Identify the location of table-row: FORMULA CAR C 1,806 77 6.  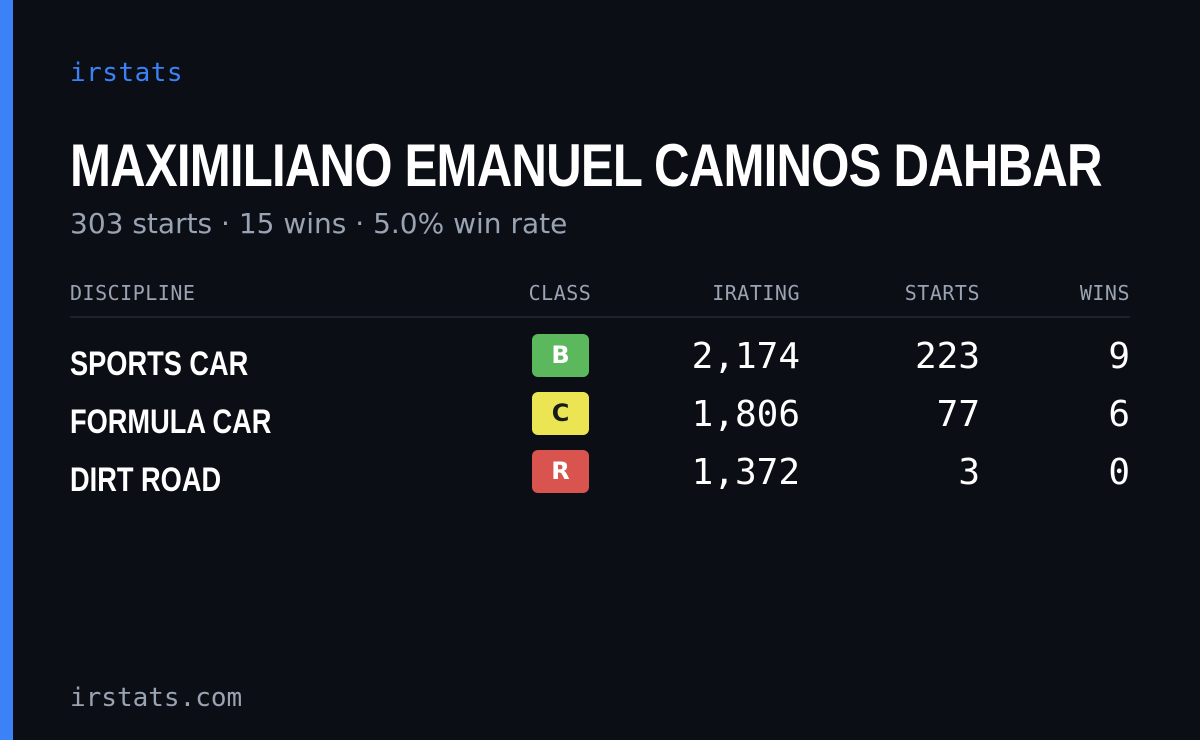
(600, 417).